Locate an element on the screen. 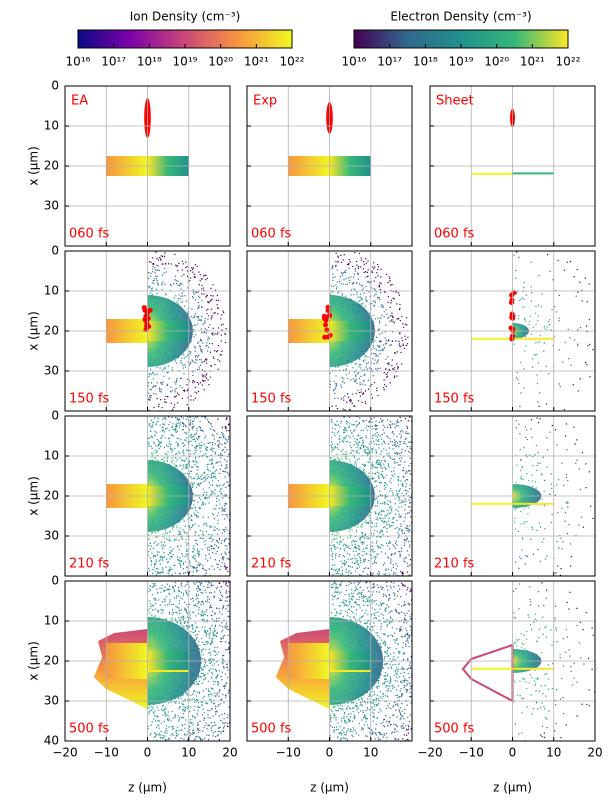  colorbar-tick-label: 10¹⁸ is located at coordinates (425, 62).